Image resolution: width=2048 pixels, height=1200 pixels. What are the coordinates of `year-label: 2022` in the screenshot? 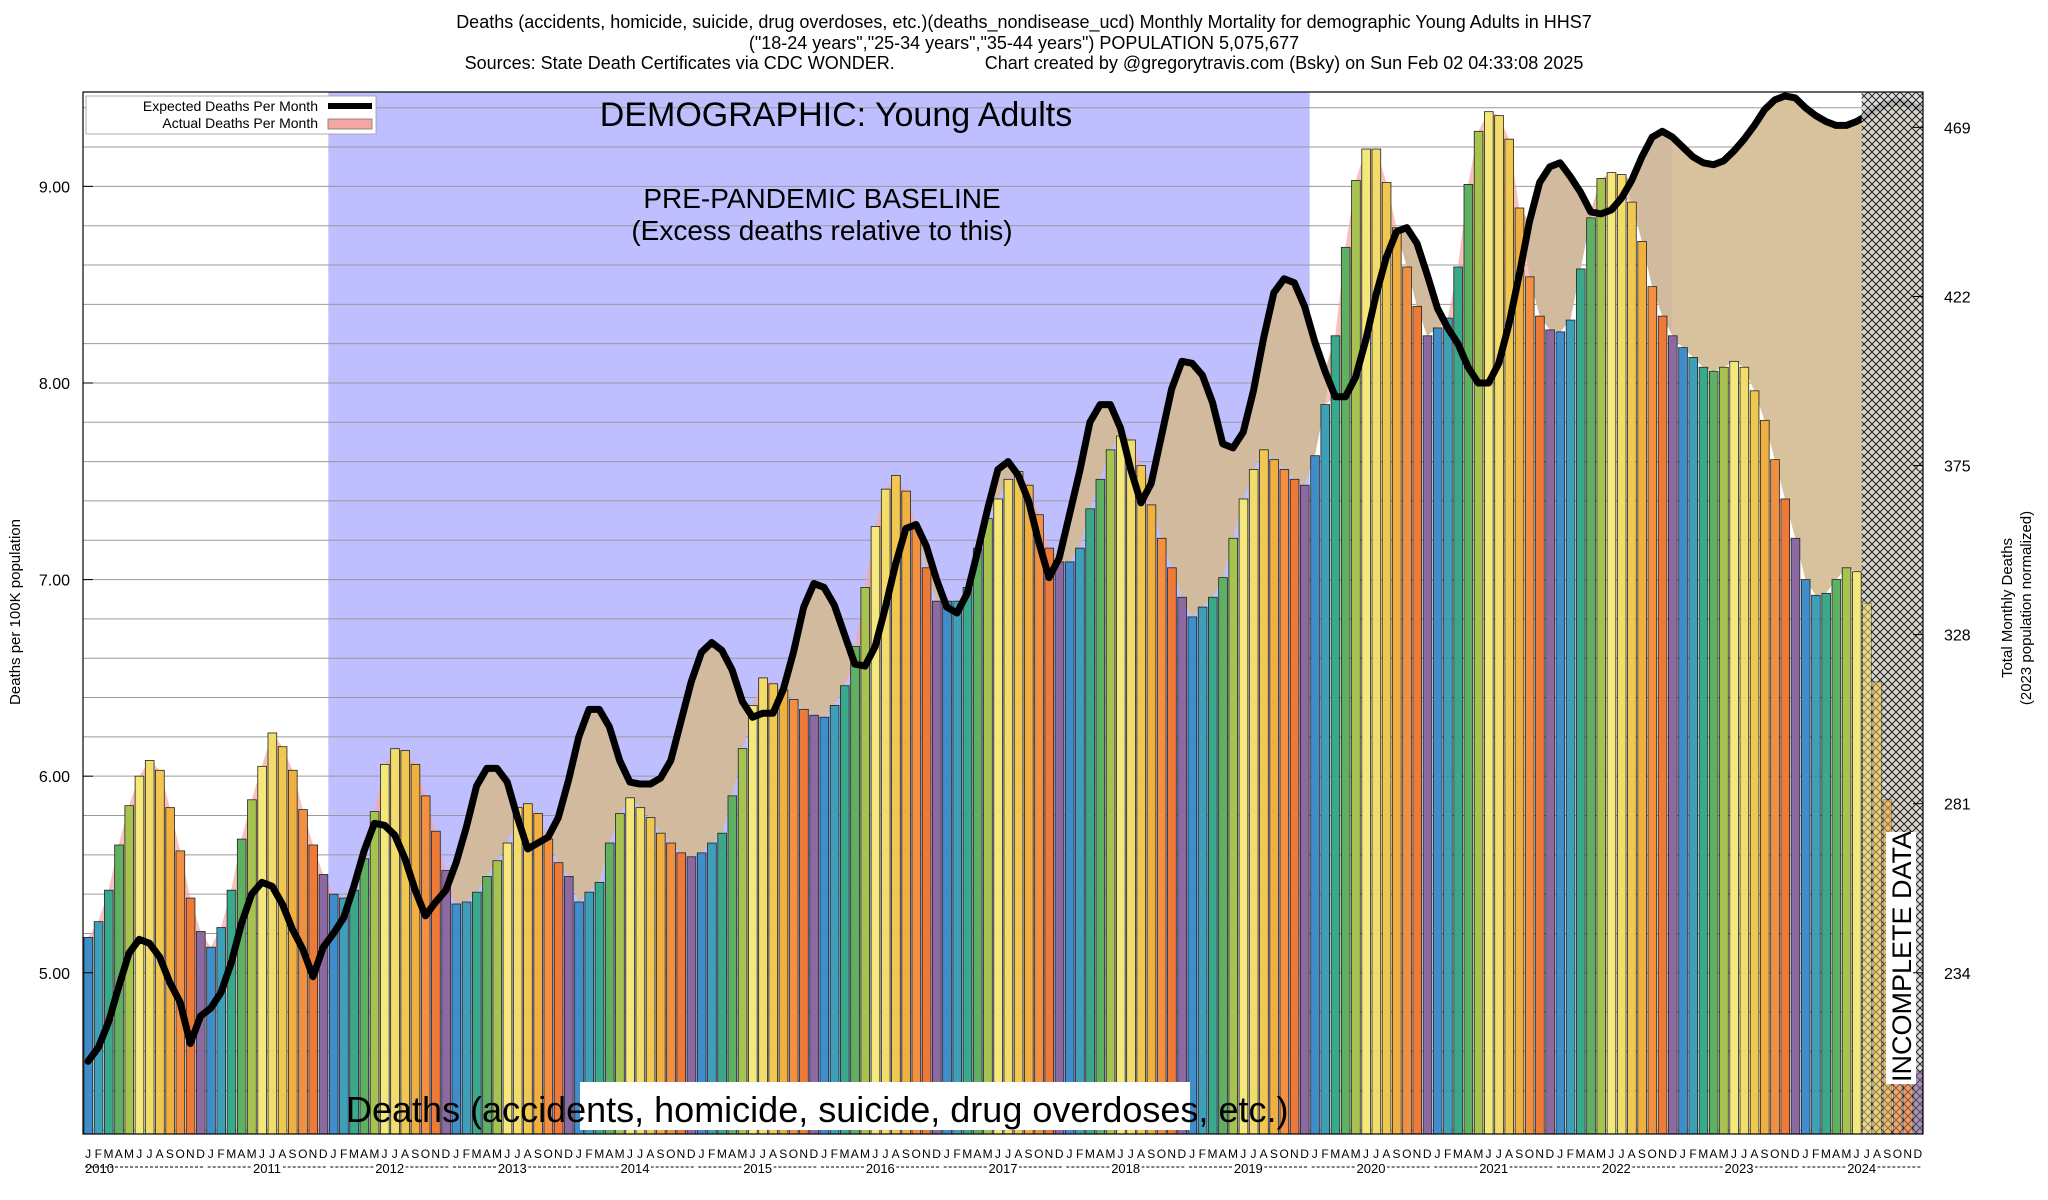 It's located at (1616, 1168).